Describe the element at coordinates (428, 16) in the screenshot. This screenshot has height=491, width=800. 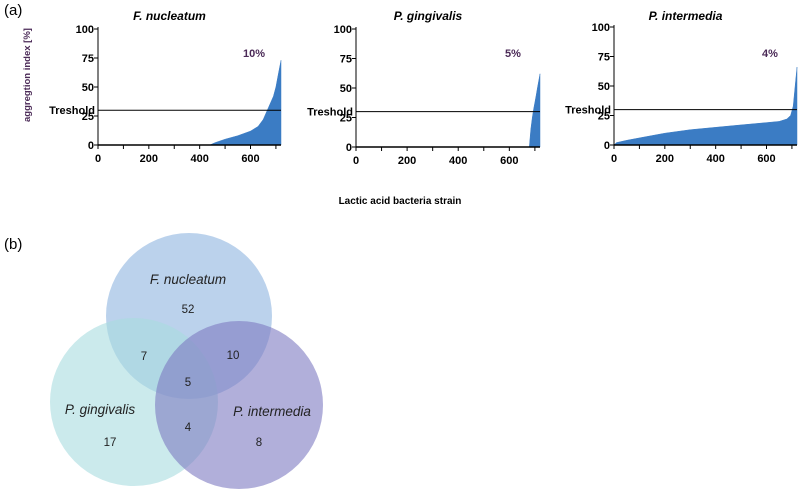
I see `chart-title: P. gingivalis` at that location.